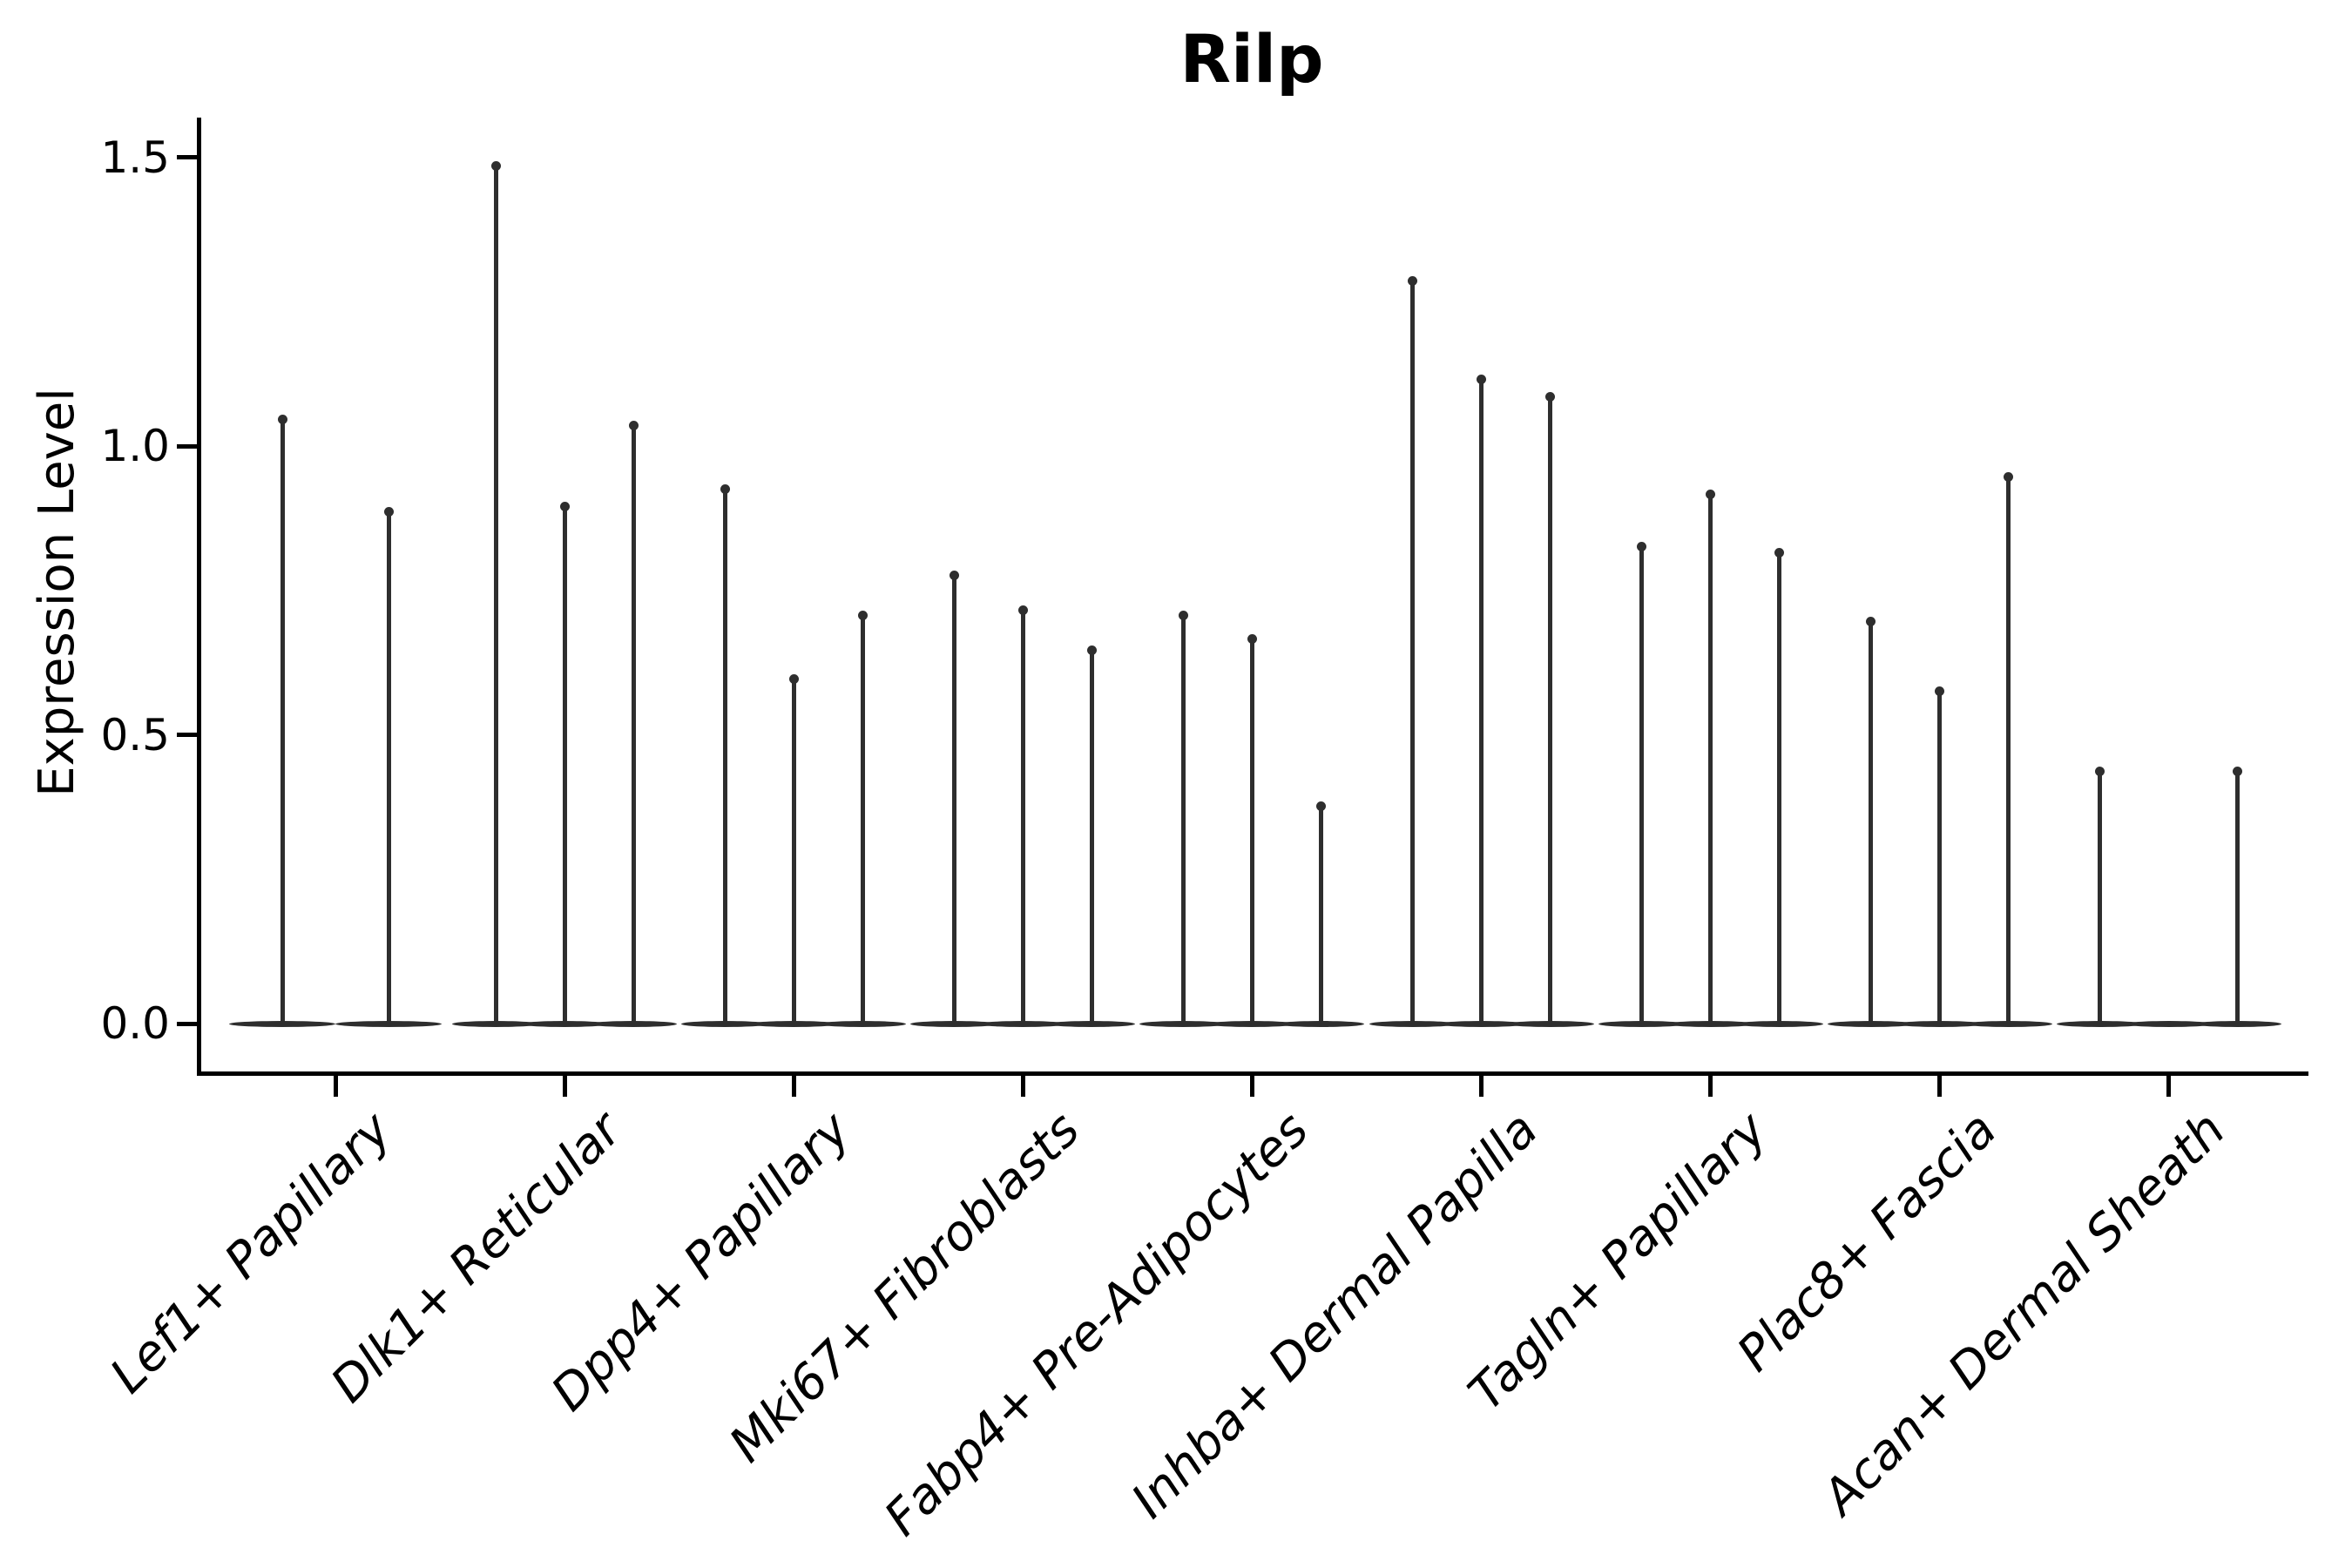  Describe the element at coordinates (1097, 1324) in the screenshot. I see `x-tick-label: Fabp4+ Pre-Adipocytes` at that location.